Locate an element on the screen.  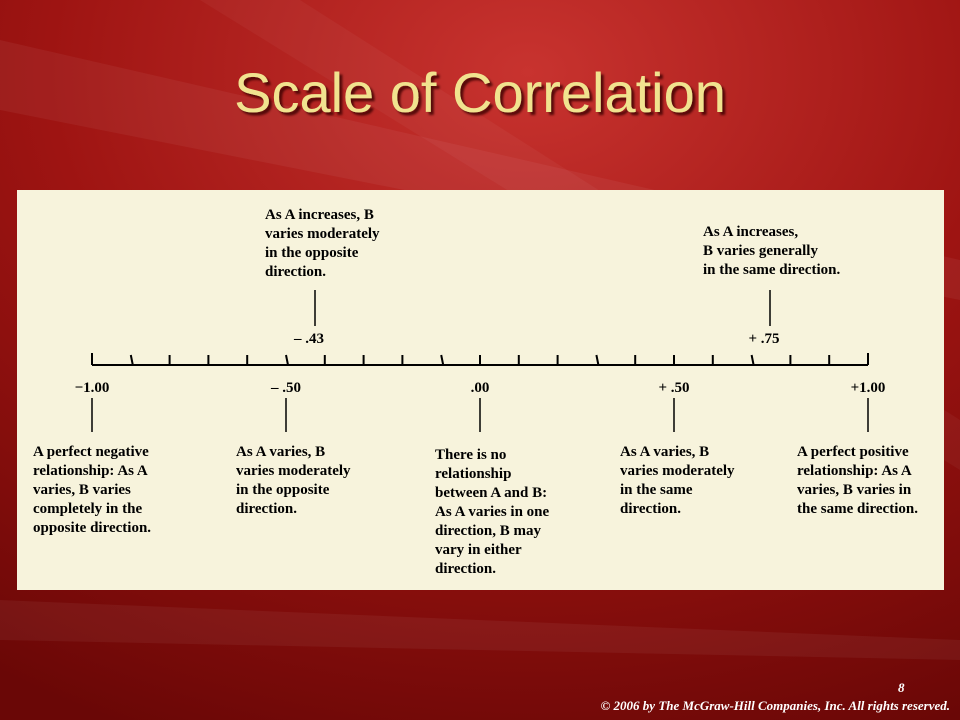
annotation-line: varies, B varies in is located at coordinates (854, 490).